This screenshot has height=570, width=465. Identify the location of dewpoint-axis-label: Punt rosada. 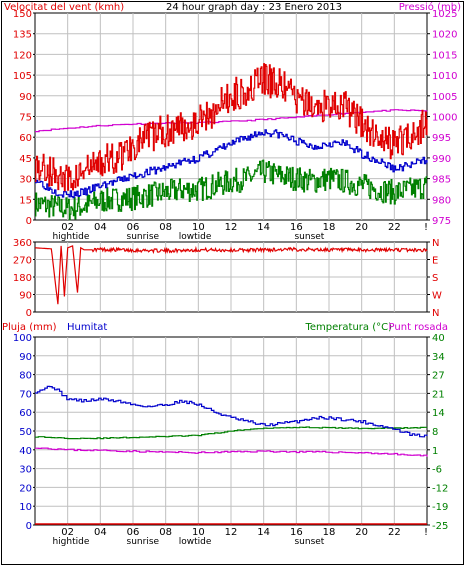
(418, 327).